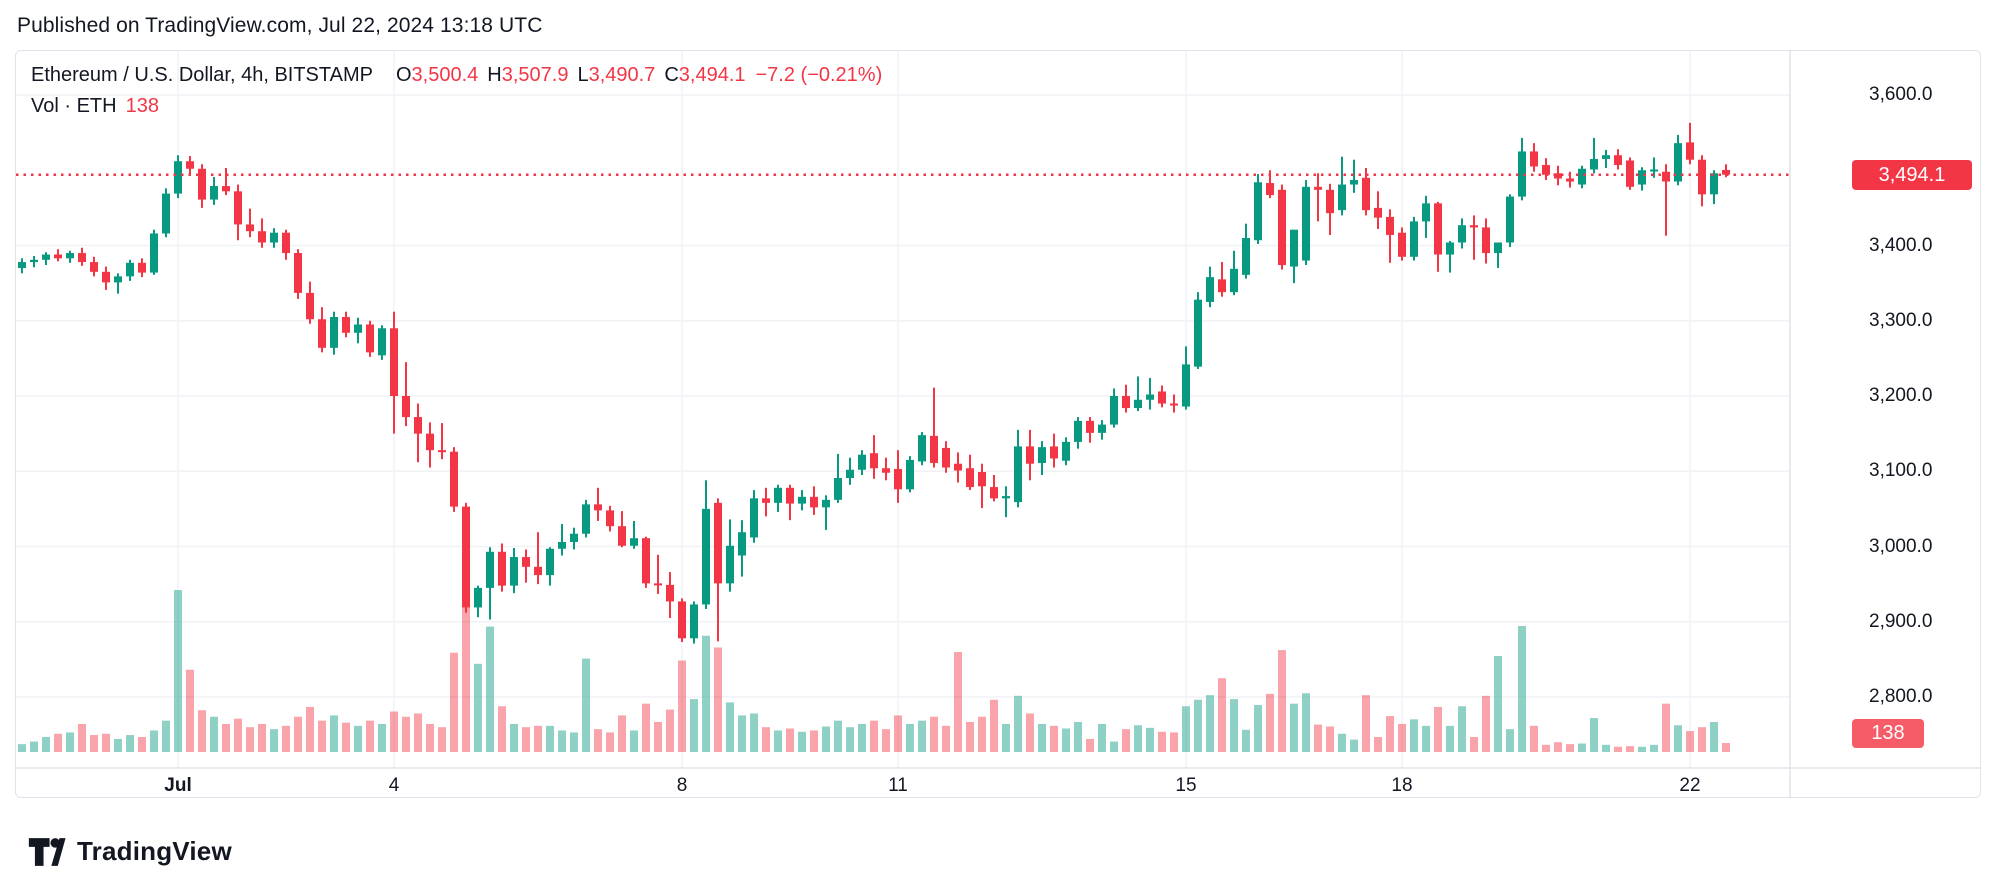 Image resolution: width=1996 pixels, height=878 pixels. Describe the element at coordinates (178, 785) in the screenshot. I see `time-tick-Jul: Jul` at that location.